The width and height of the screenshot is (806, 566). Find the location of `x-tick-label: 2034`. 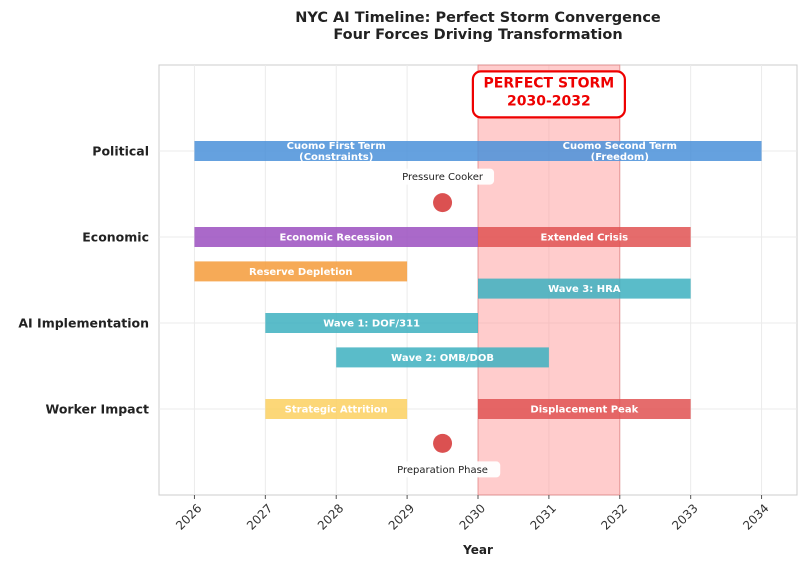

x-tick-label: 2034 is located at coordinates (755, 516).